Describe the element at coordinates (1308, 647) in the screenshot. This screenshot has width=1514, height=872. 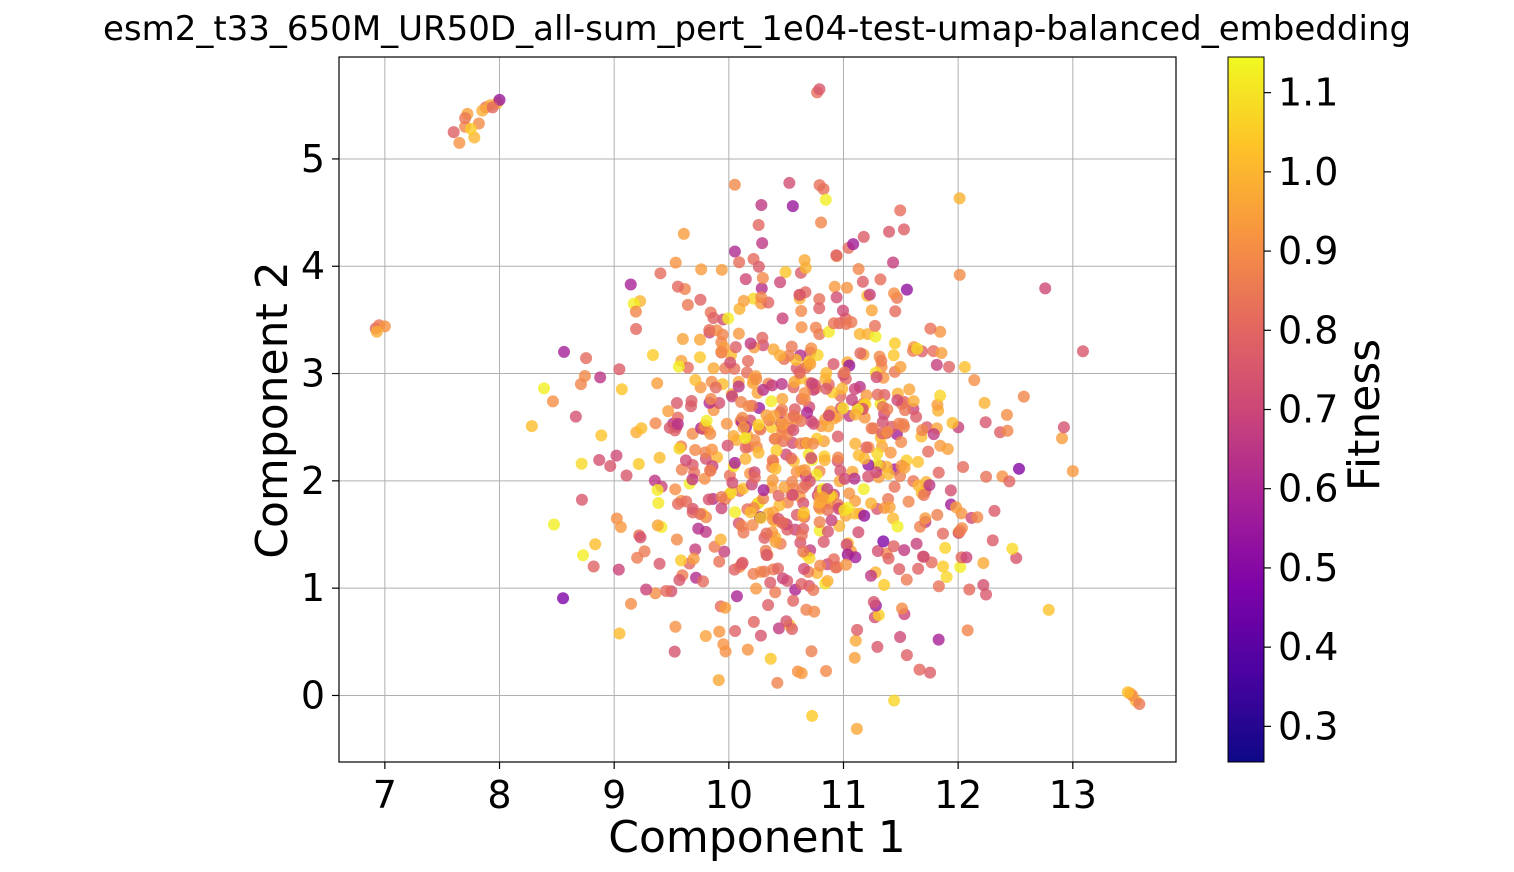
I see `colorbar-tick-label: 0.4` at that location.